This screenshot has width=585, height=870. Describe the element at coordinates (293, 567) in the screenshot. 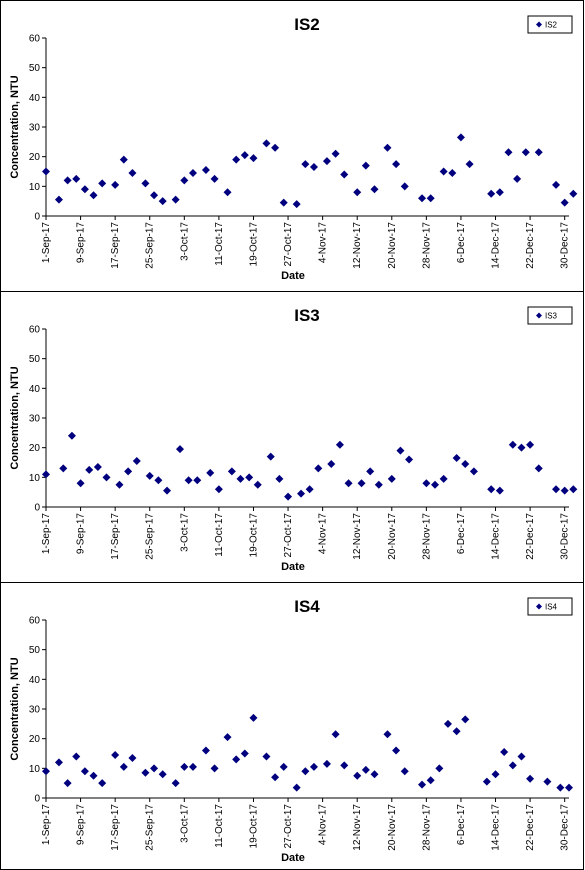

I see `x-axis-label: Date` at that location.